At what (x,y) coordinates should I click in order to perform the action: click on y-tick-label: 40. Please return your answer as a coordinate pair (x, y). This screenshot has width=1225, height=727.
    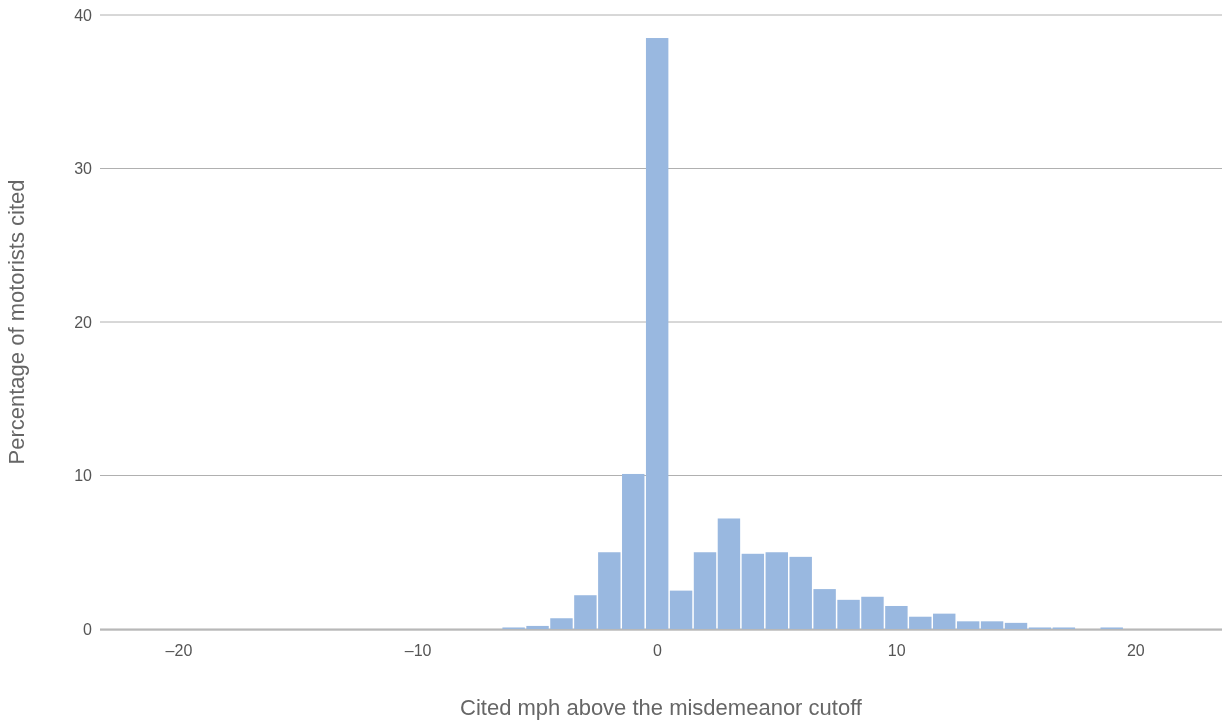
    Looking at the image, I should click on (83, 15).